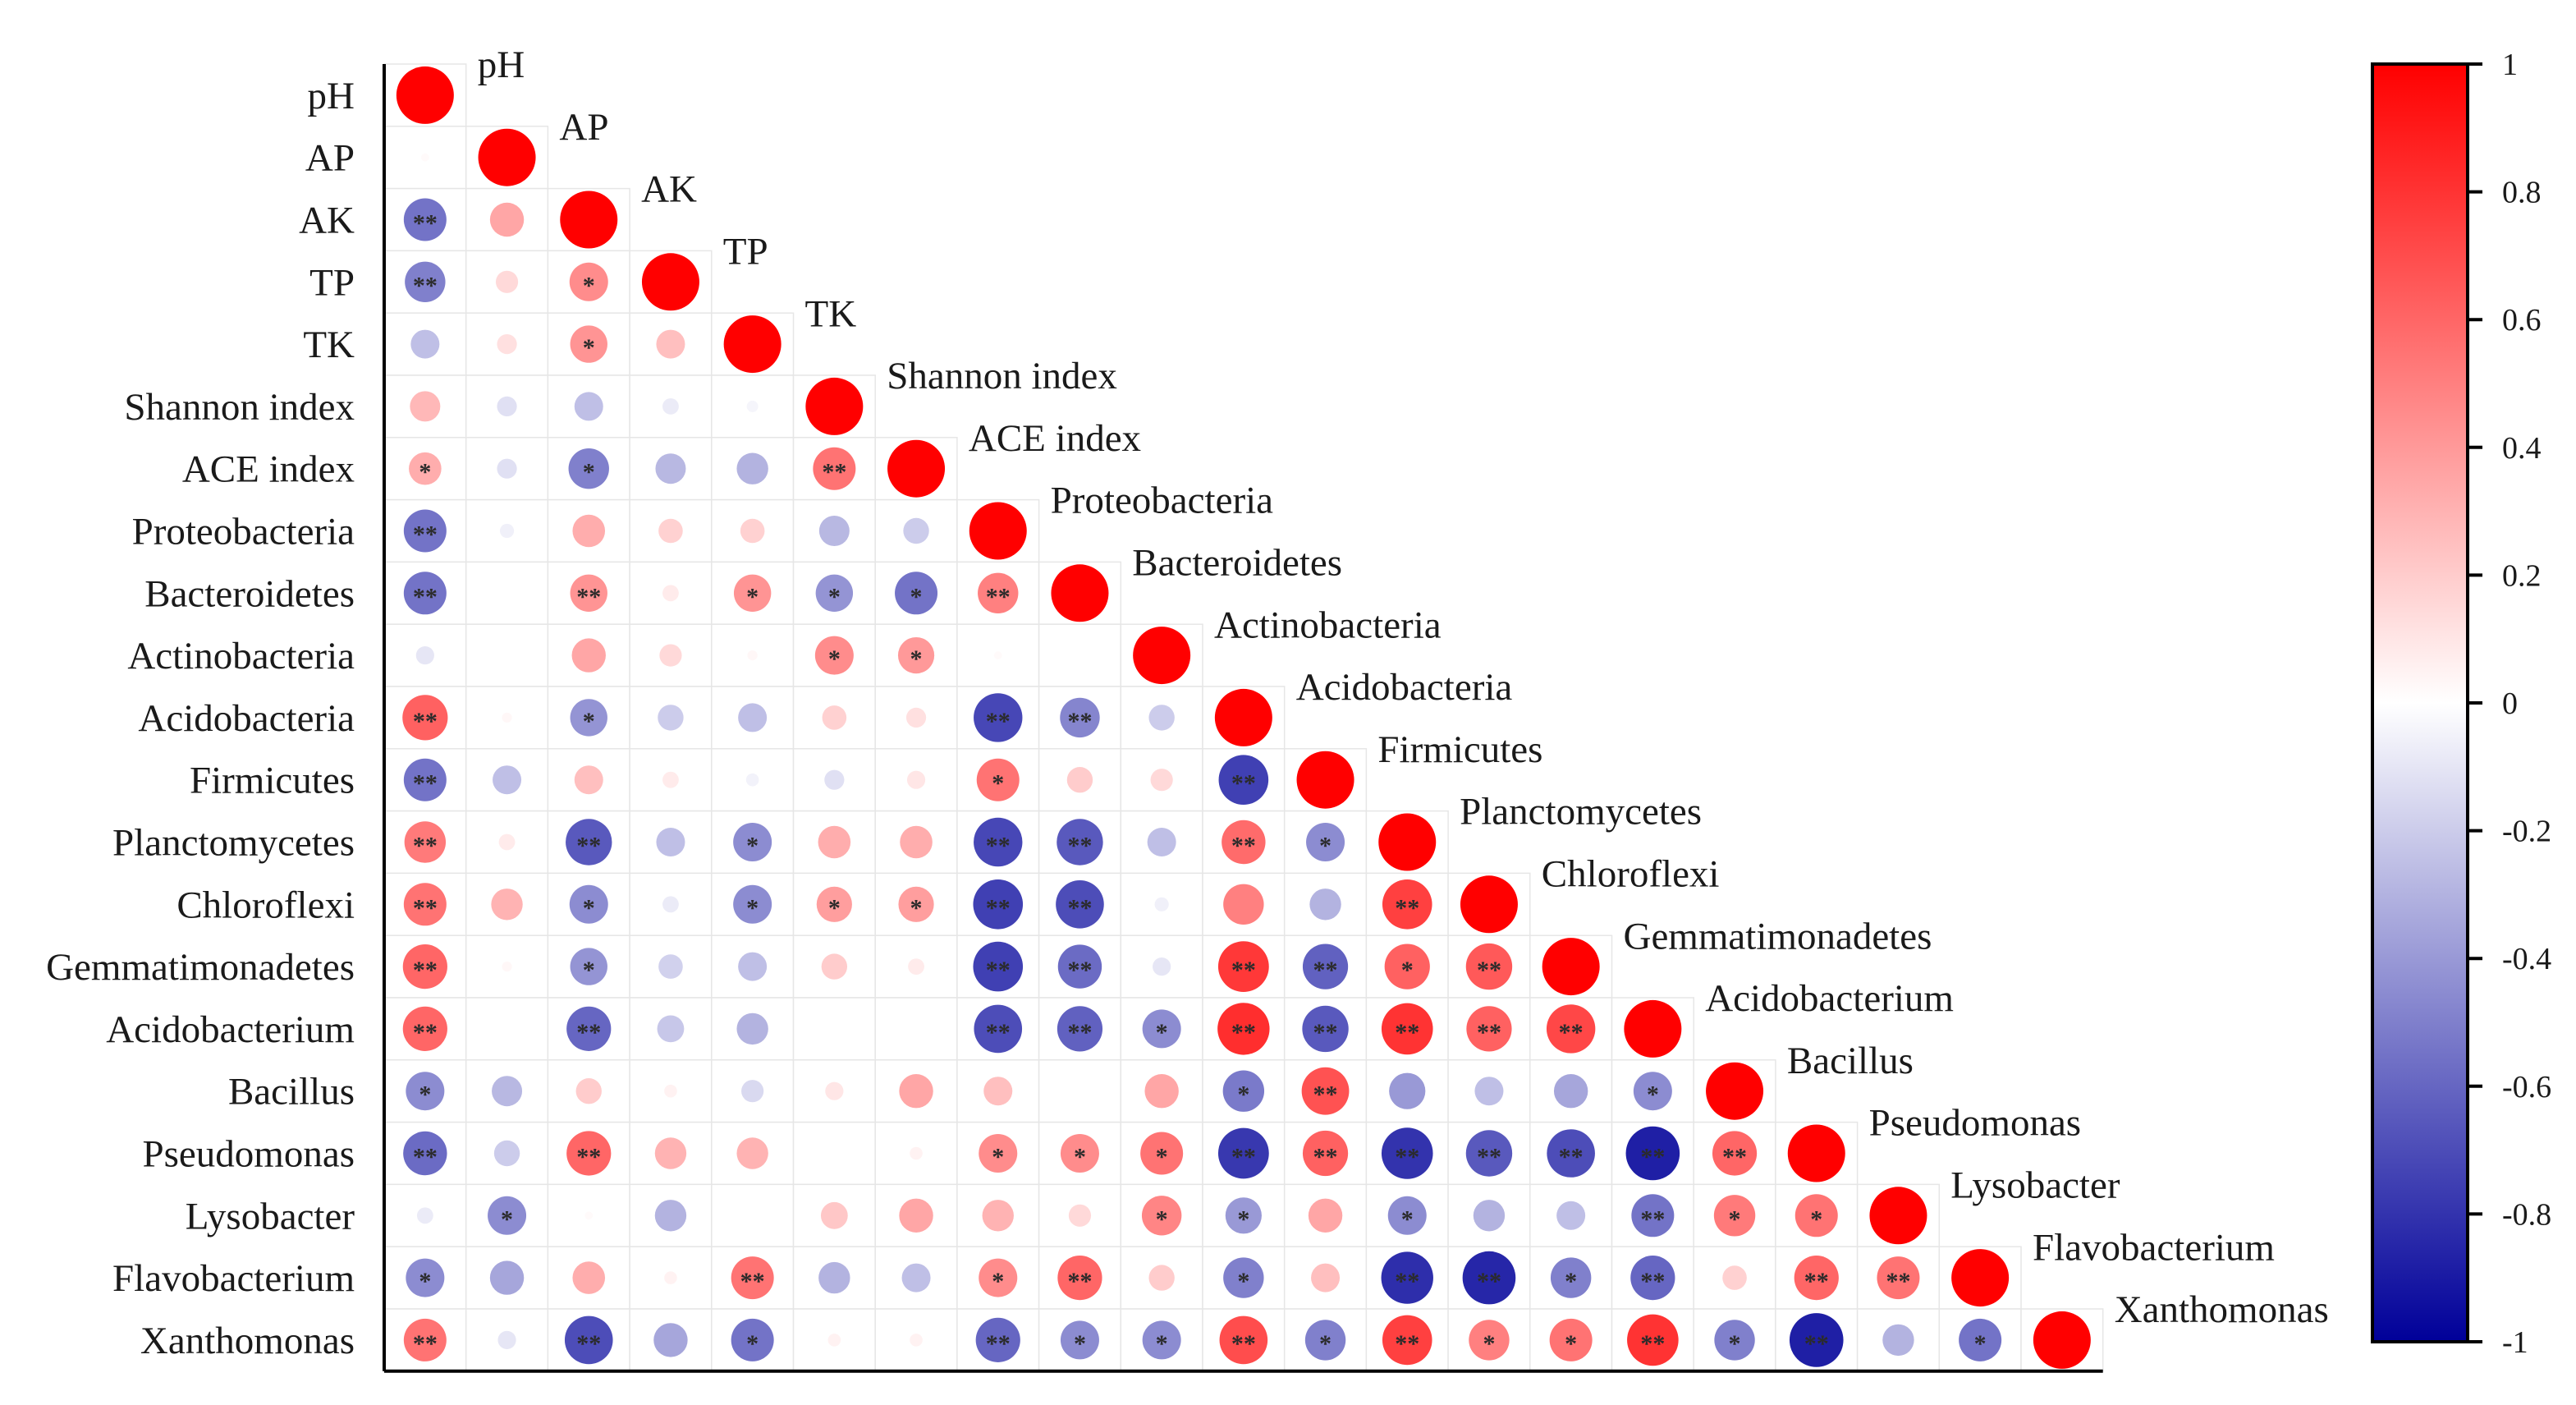  Describe the element at coordinates (669, 189) in the screenshot. I see `column-label: AK` at that location.